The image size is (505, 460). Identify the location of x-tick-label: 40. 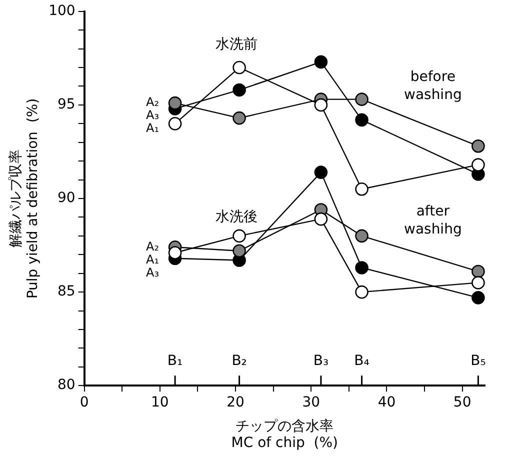
(387, 402).